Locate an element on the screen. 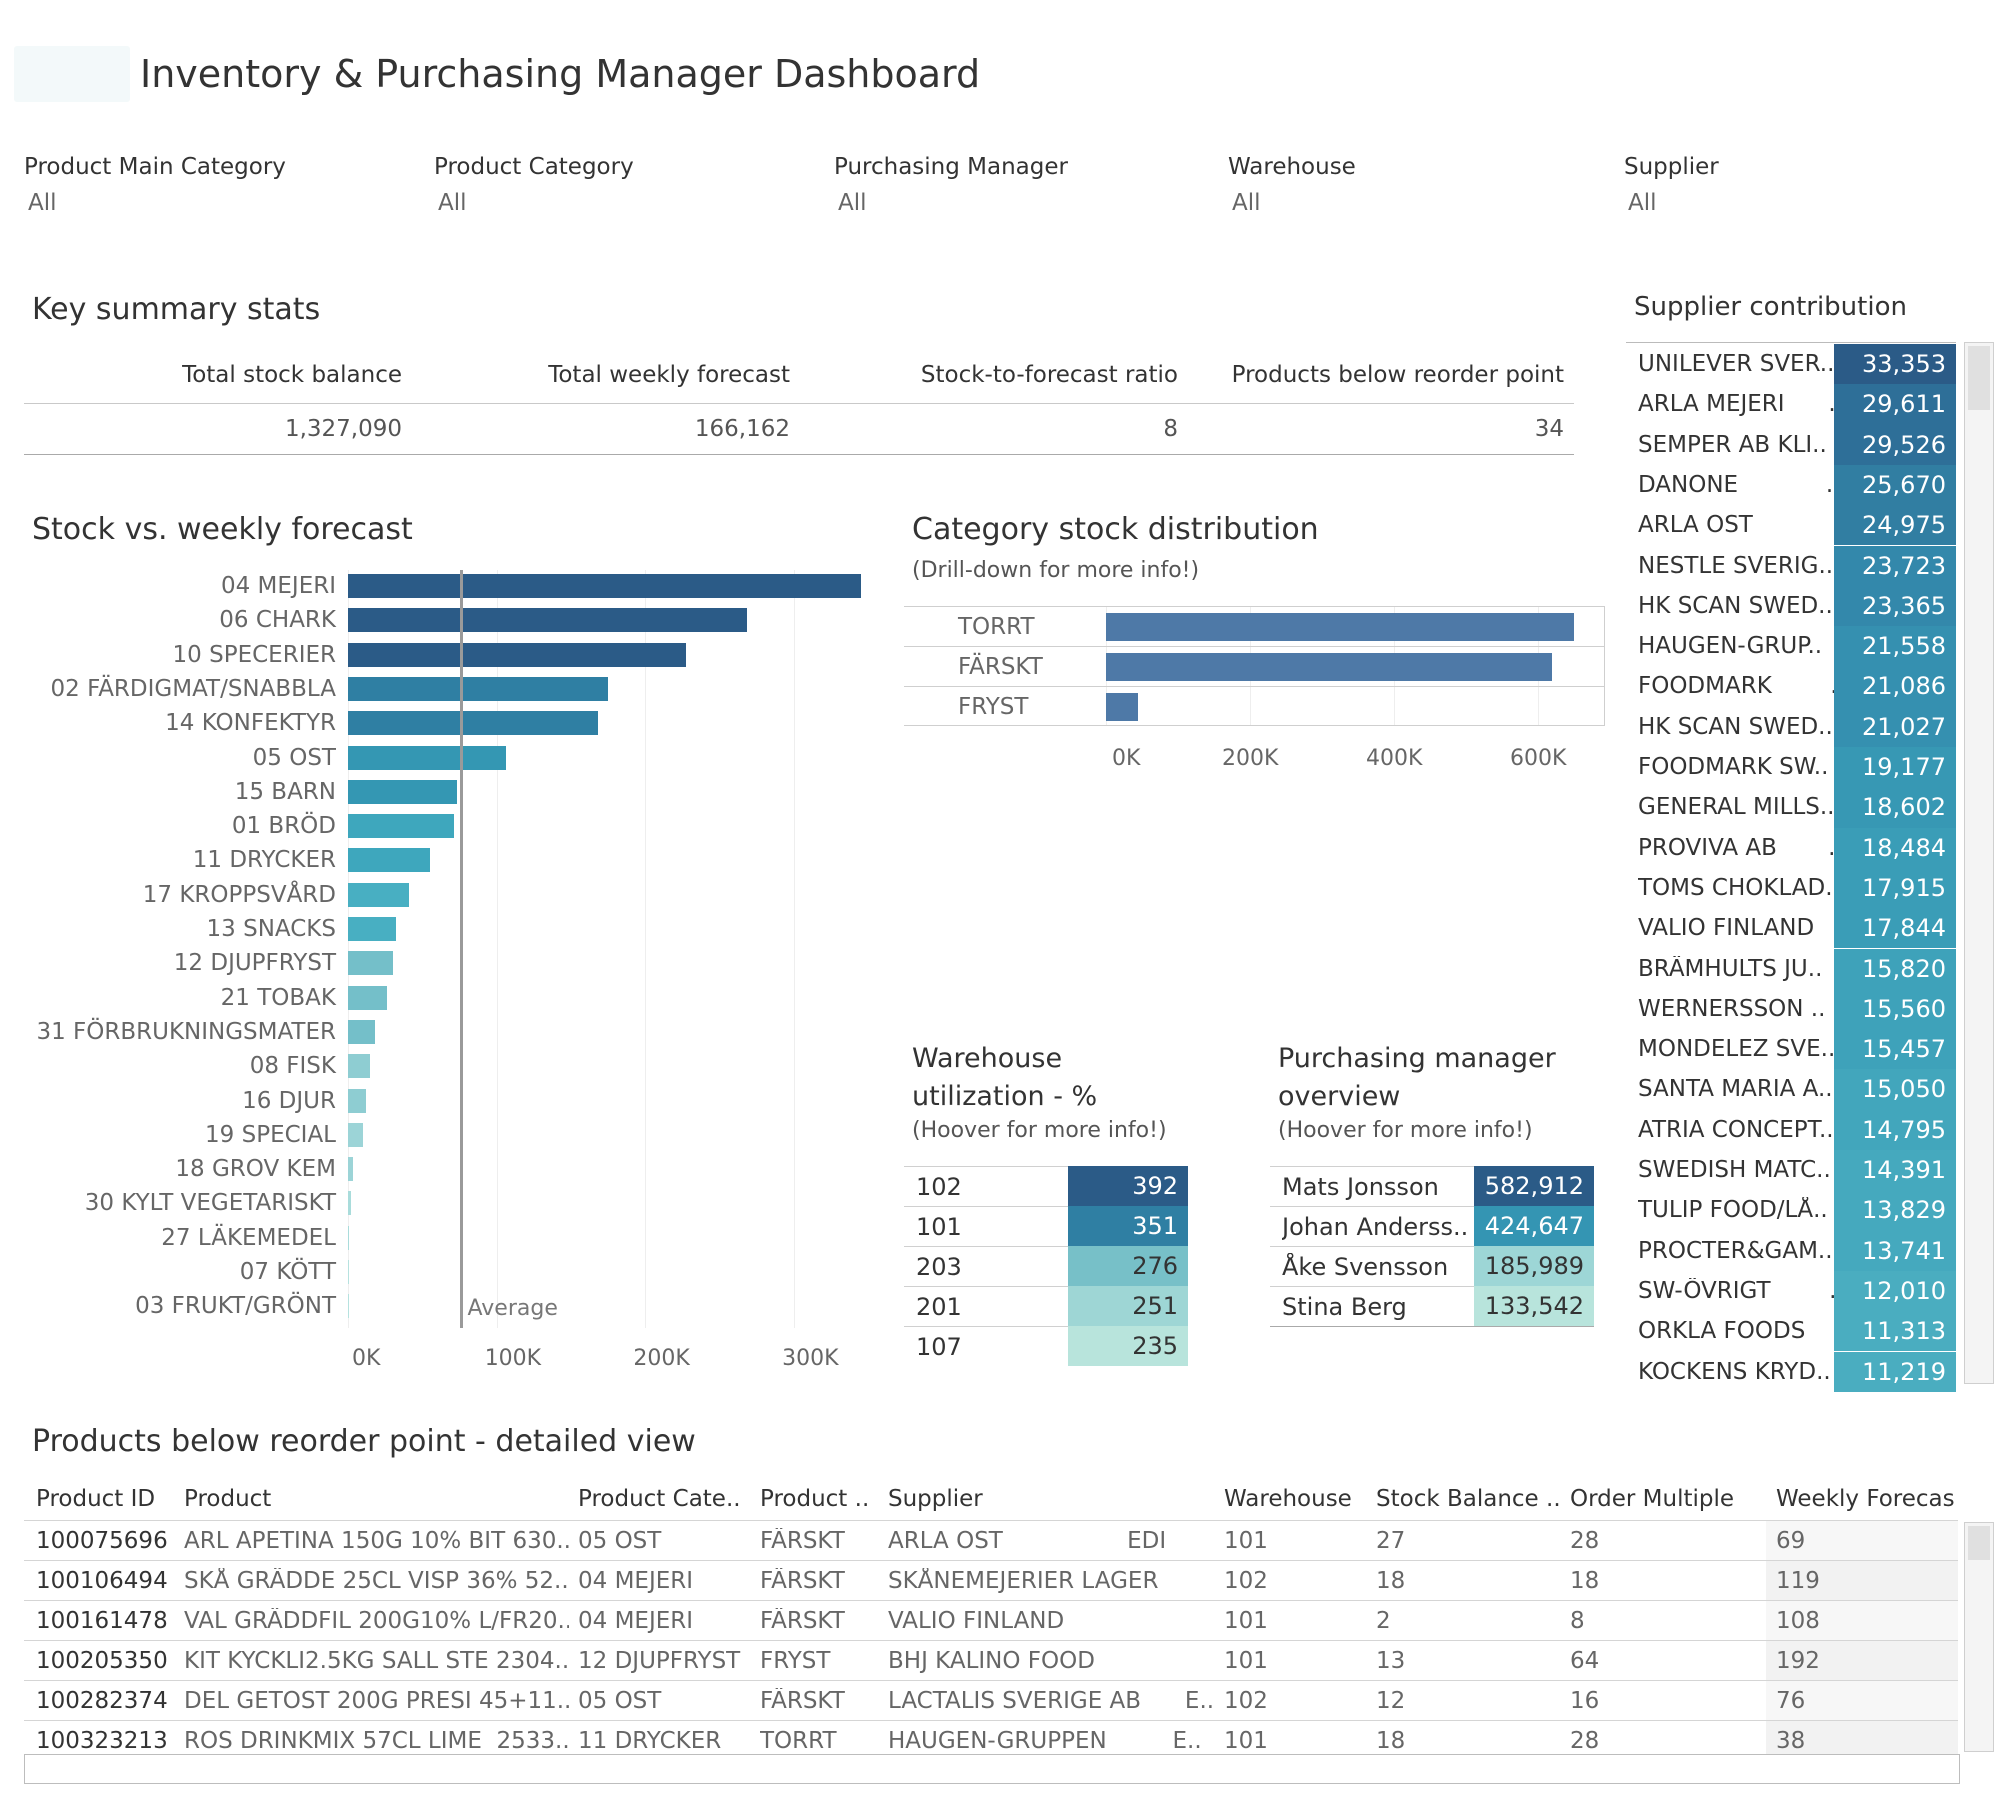 This screenshot has height=1798, width=1998. filter-warehouse: Warehouse All is located at coordinates (1418, 189).